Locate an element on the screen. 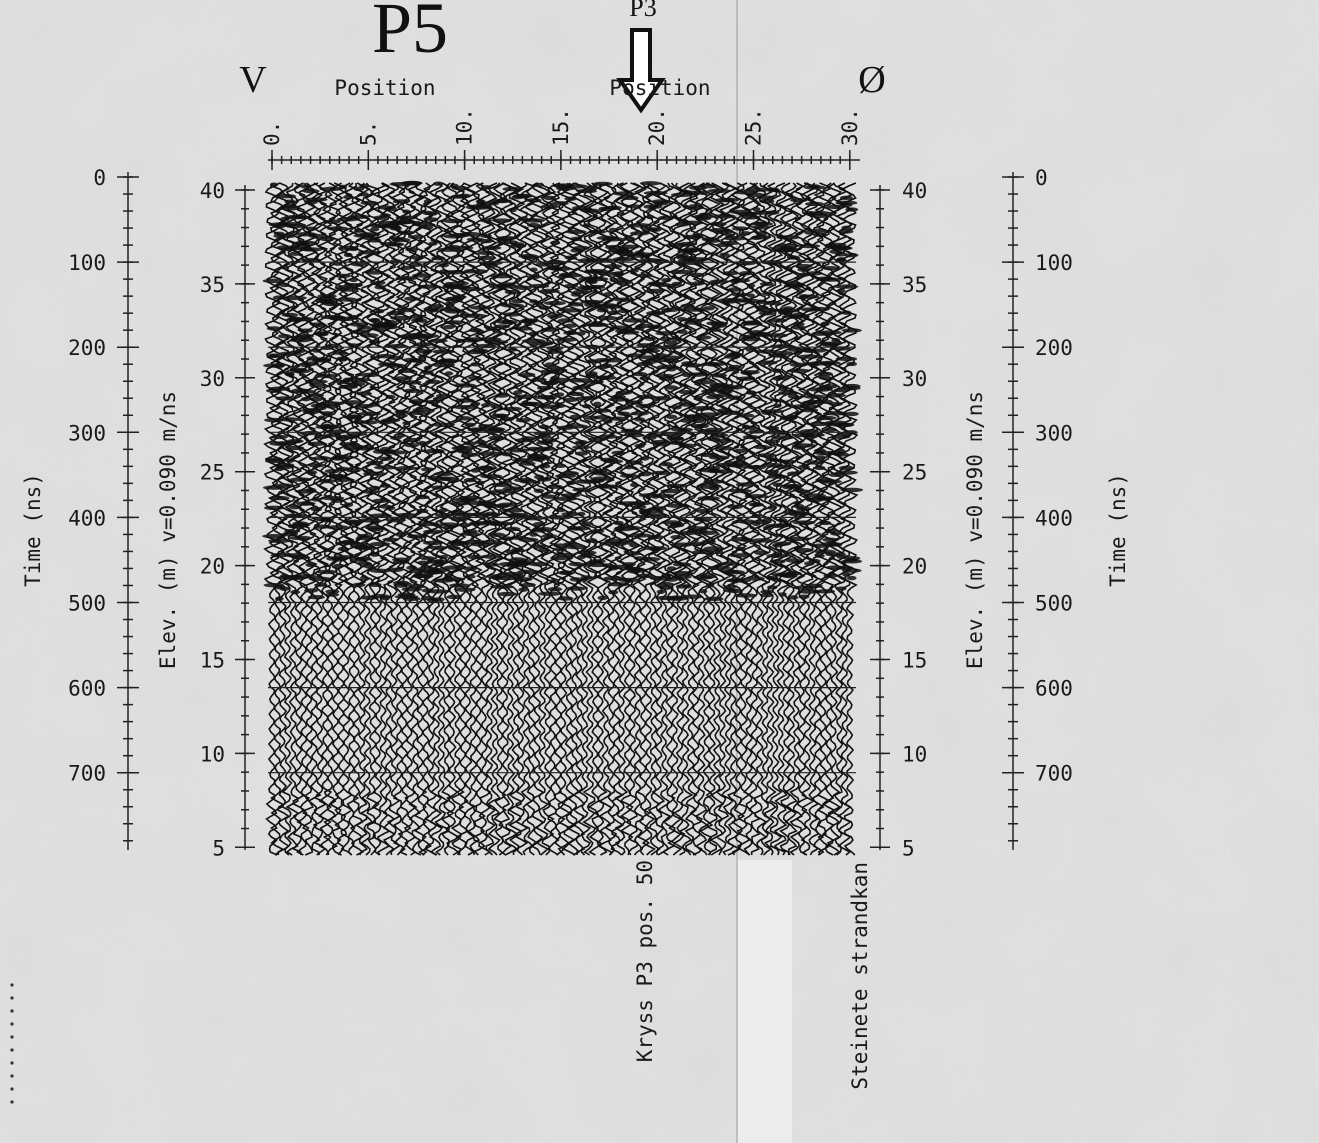 This screenshot has height=1143, width=1319. elevation-tick-label: 15 is located at coordinates (212, 661).